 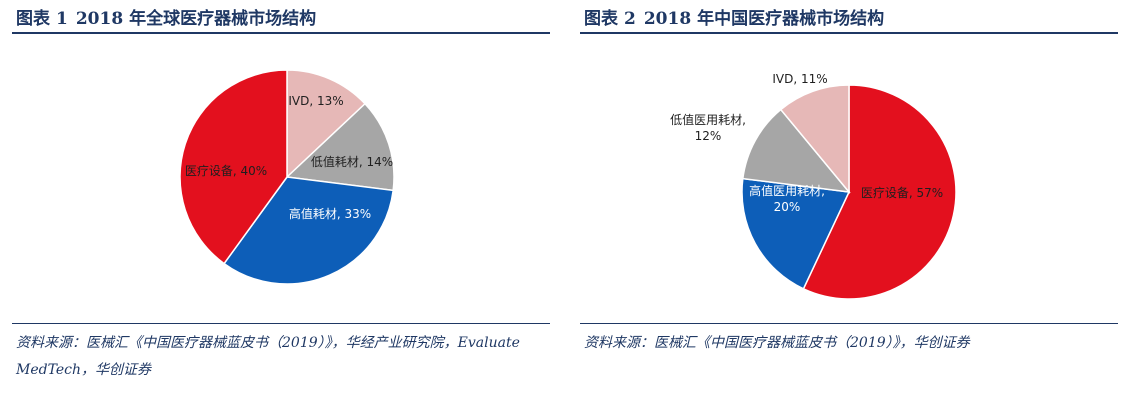 What do you see at coordinates (196, 19) in the screenshot?
I see `figure-title-text: 2018 年全球医疗器械市场结构` at bounding box center [196, 19].